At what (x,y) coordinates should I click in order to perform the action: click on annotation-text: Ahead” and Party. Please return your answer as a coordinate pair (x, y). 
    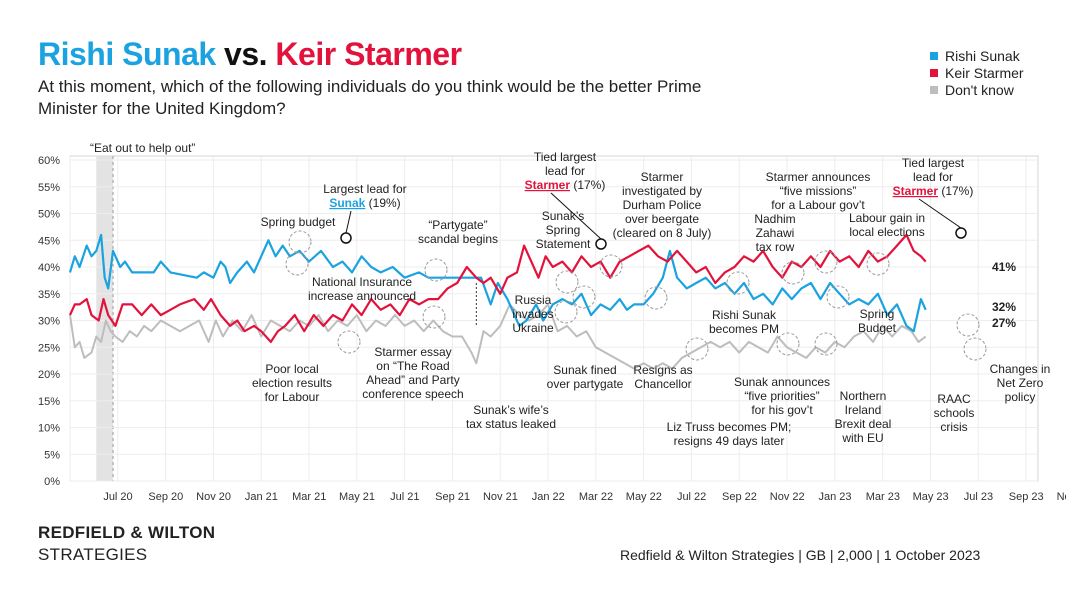
    Looking at the image, I should click on (412, 380).